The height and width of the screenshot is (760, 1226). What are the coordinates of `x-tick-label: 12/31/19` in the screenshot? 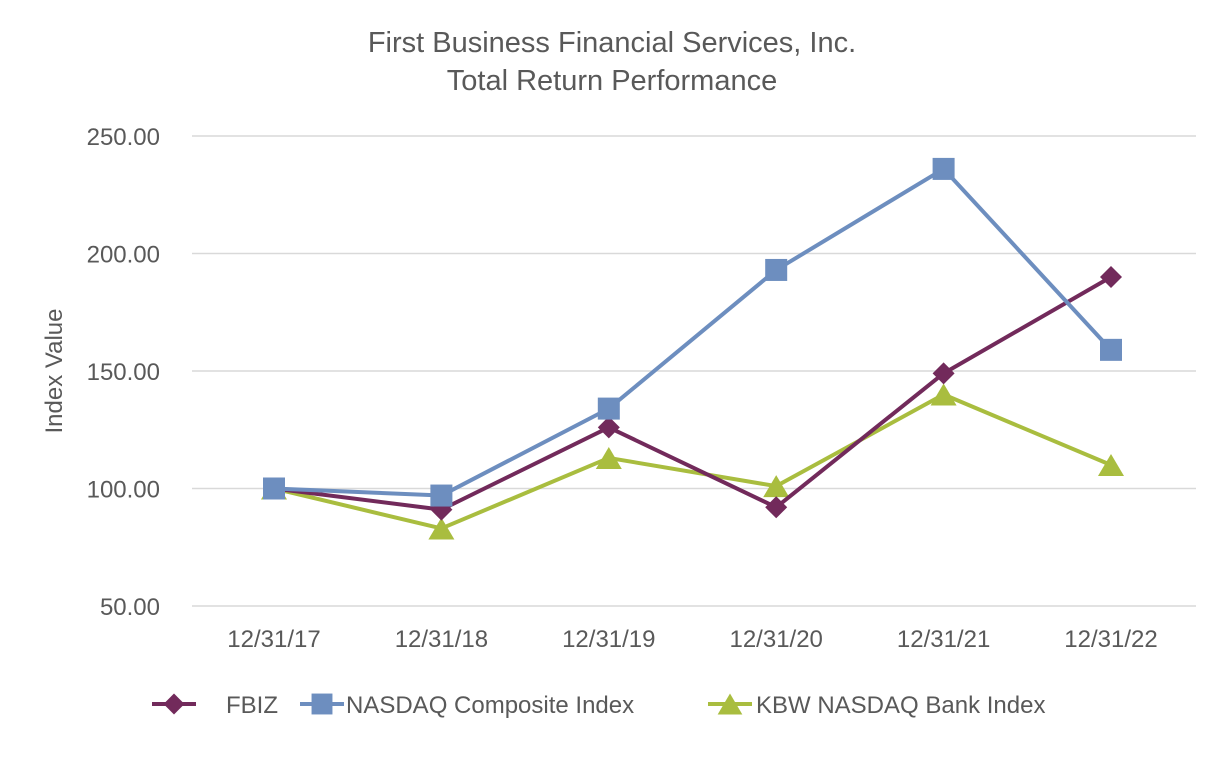 It's located at (608, 639).